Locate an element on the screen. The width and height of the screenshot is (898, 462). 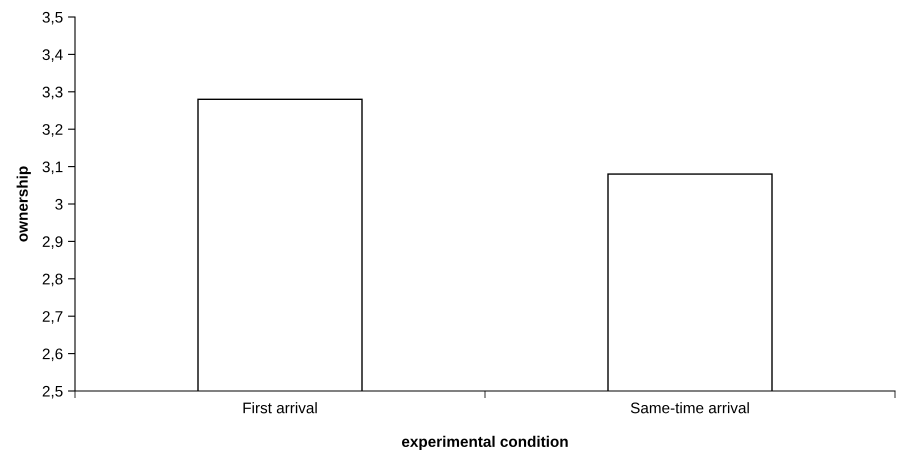
y-tick-label: 2,5 is located at coordinates (52, 392).